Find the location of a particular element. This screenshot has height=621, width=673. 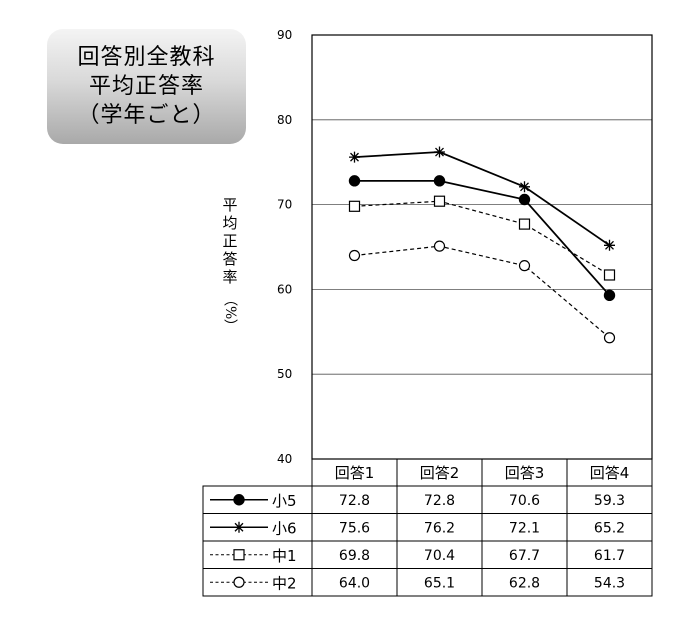

legend-series-name: 中2 is located at coordinates (284, 583).